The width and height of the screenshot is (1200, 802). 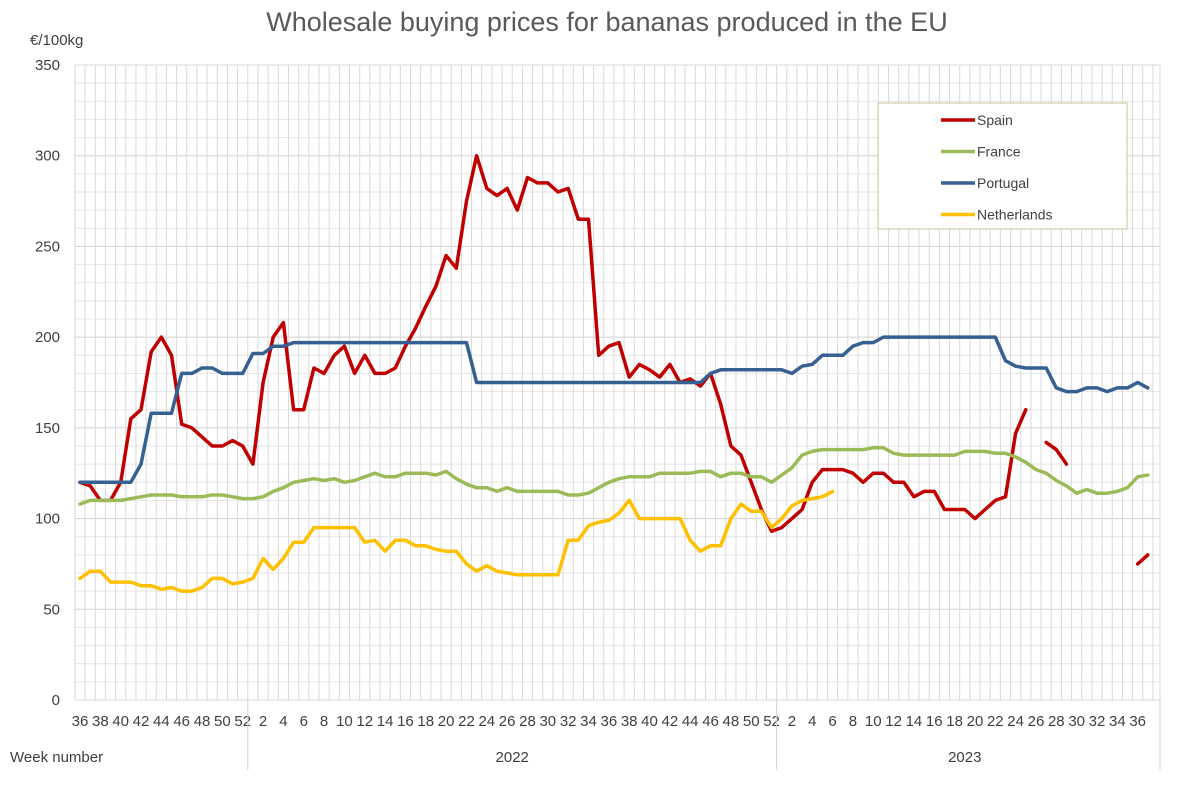 I want to click on y-tick-label: 200, so click(x=47, y=337).